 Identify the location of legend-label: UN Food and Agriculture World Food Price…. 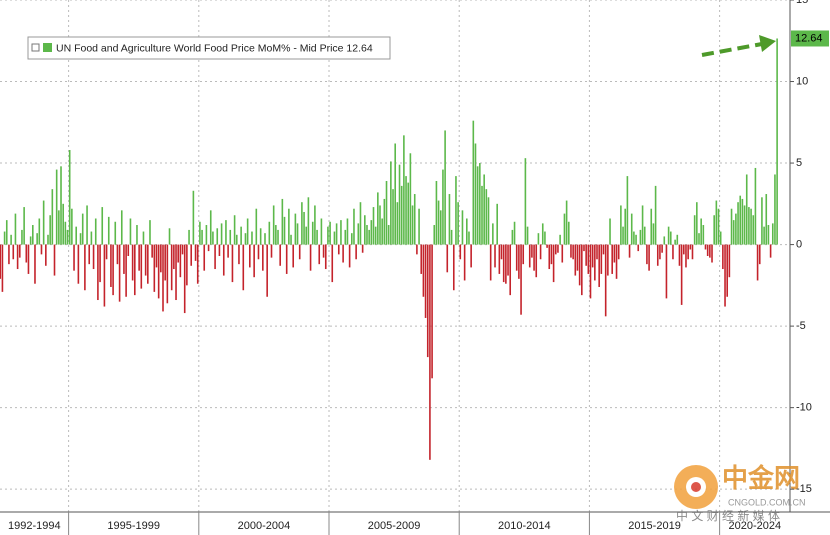
(214, 48).